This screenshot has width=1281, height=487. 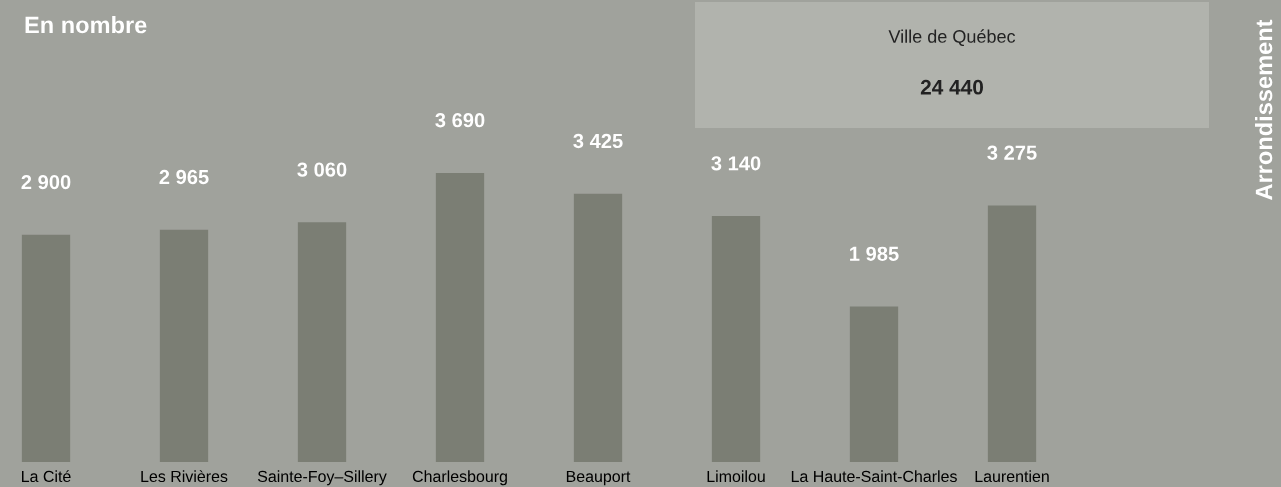 I want to click on x-tick-label: Laurentien, so click(x=1012, y=476).